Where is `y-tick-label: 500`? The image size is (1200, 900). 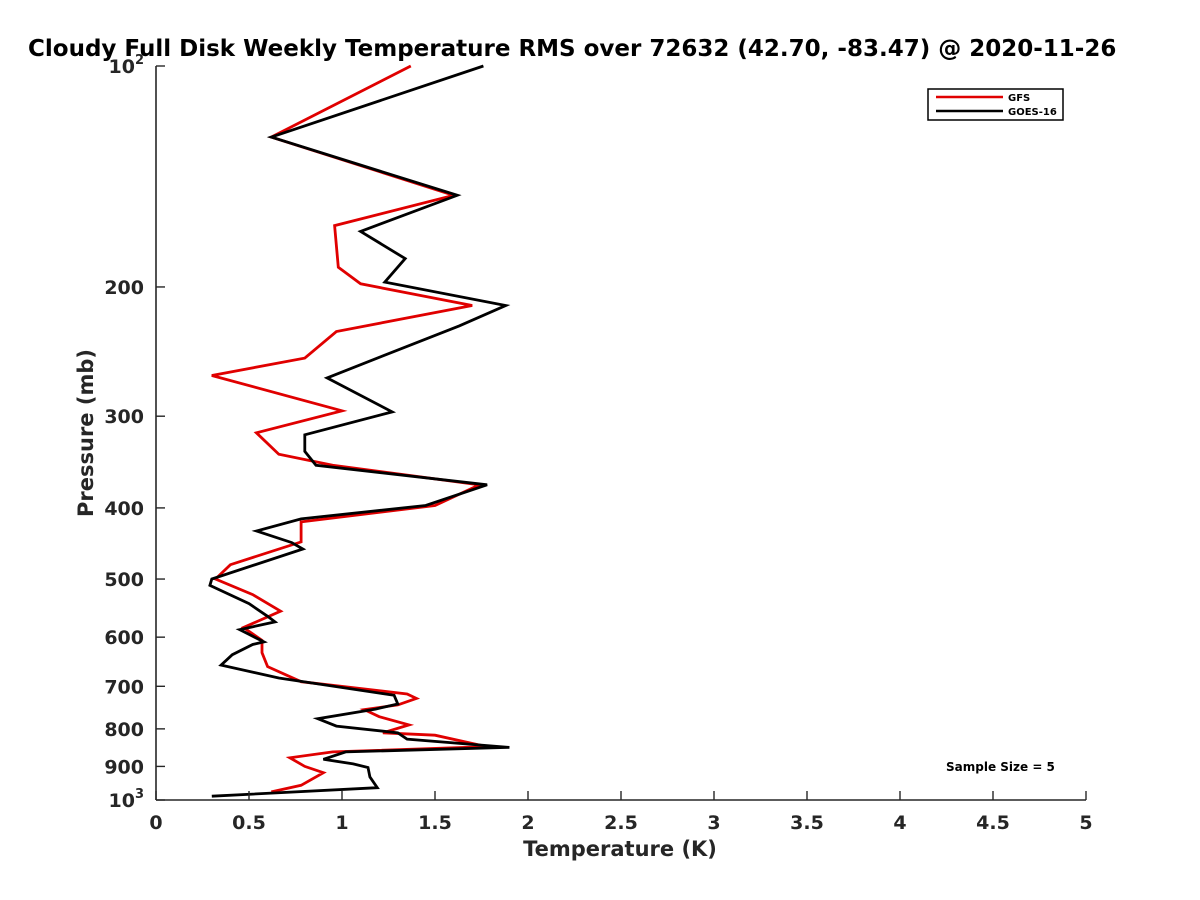
y-tick-label: 500 is located at coordinates (124, 580).